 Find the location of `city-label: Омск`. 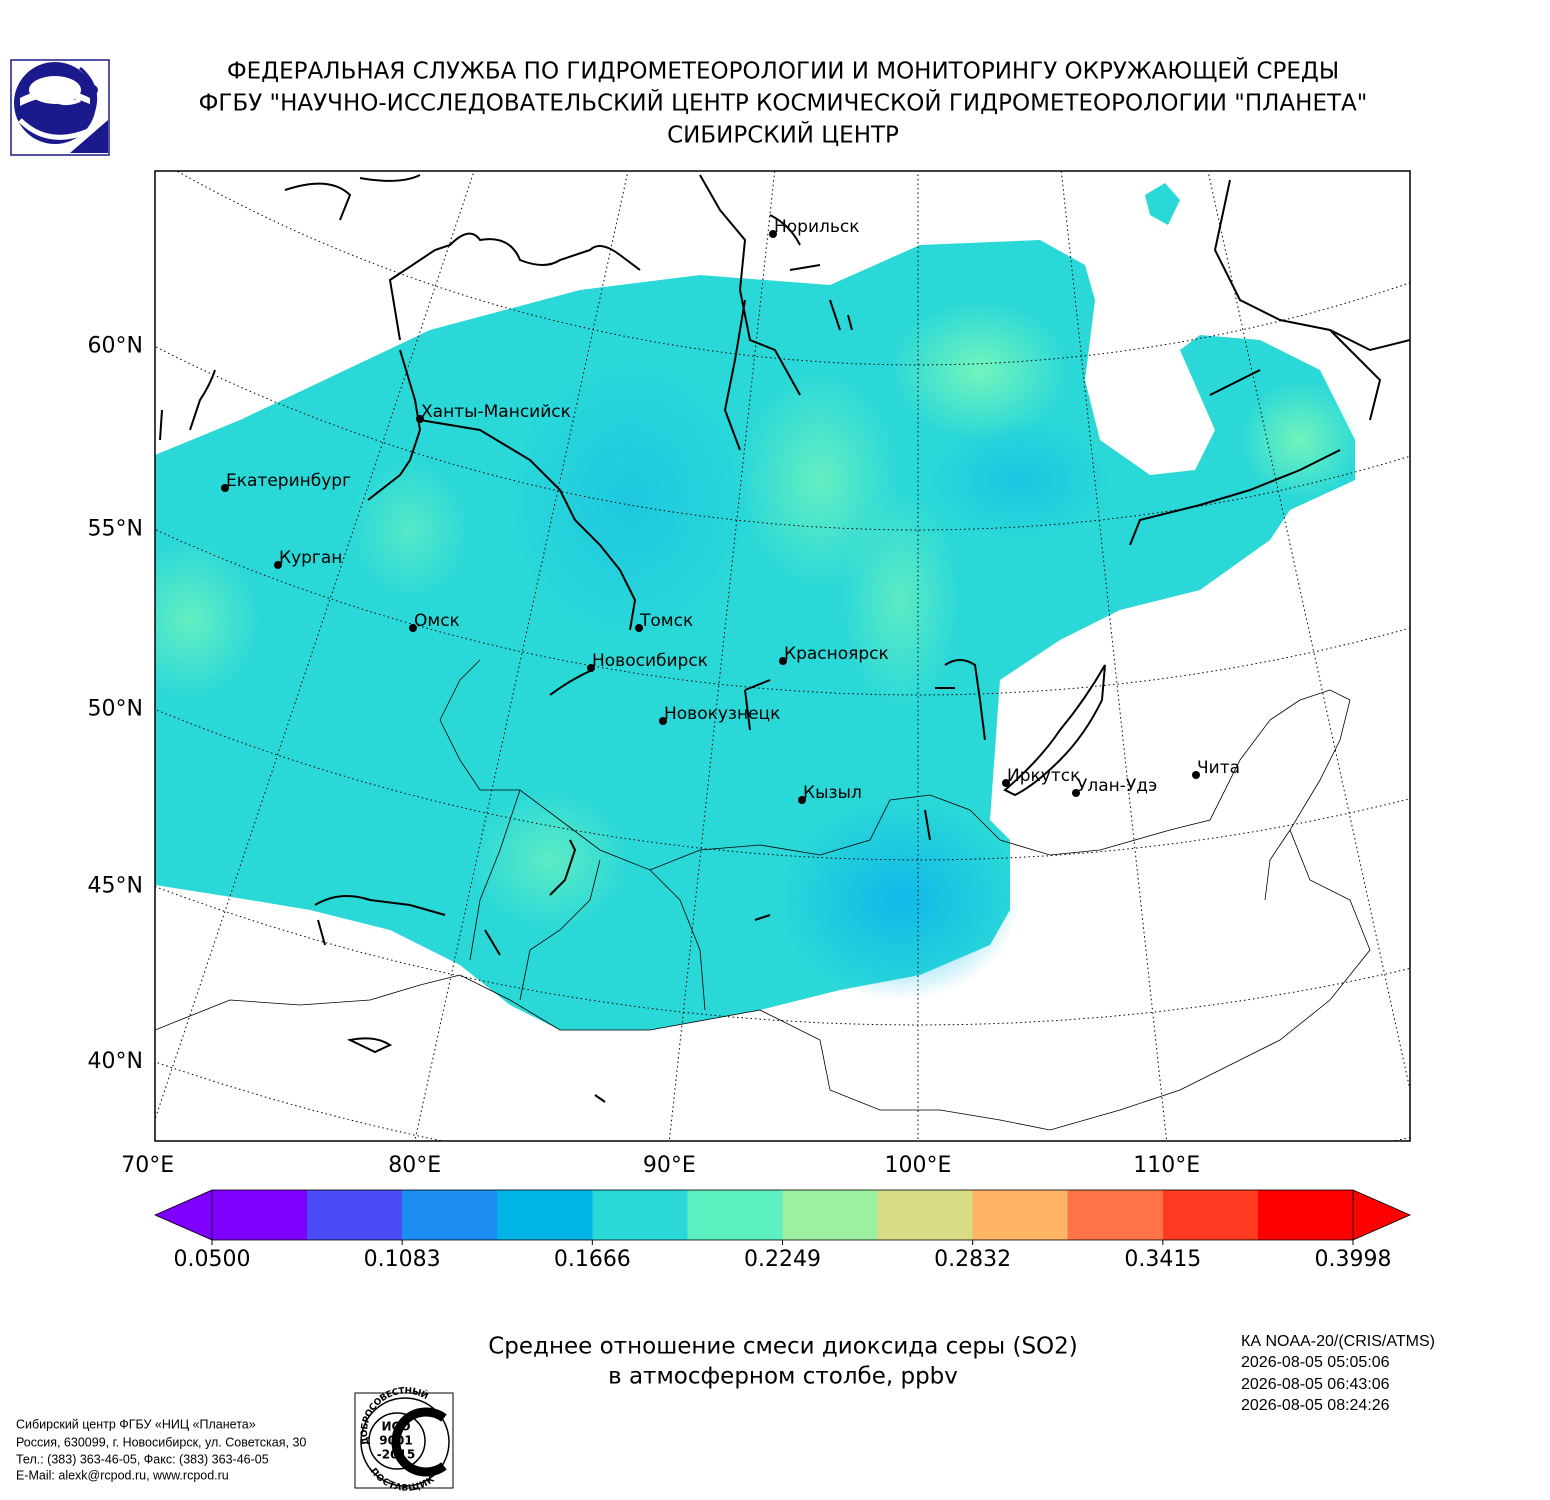

city-label: Омск is located at coordinates (437, 621).